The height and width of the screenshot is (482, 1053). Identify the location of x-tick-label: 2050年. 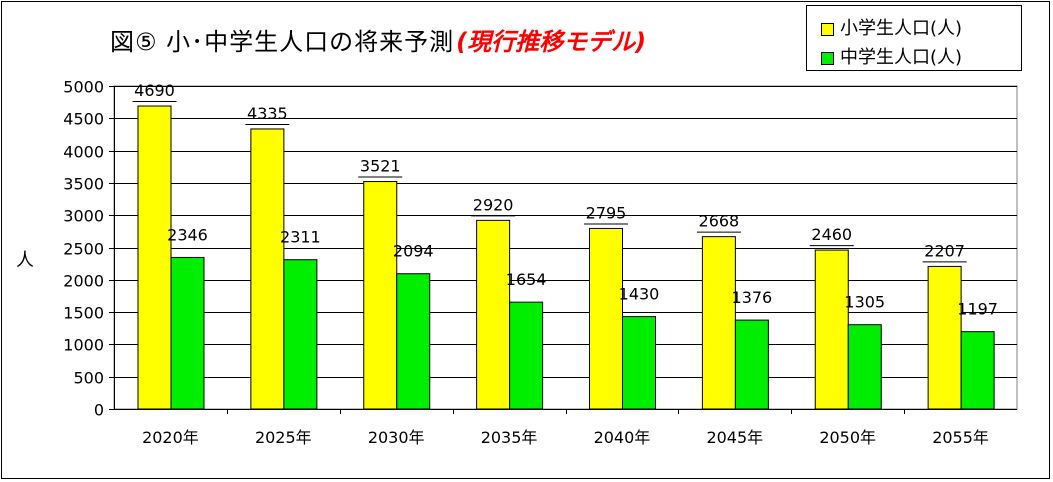
(847, 437).